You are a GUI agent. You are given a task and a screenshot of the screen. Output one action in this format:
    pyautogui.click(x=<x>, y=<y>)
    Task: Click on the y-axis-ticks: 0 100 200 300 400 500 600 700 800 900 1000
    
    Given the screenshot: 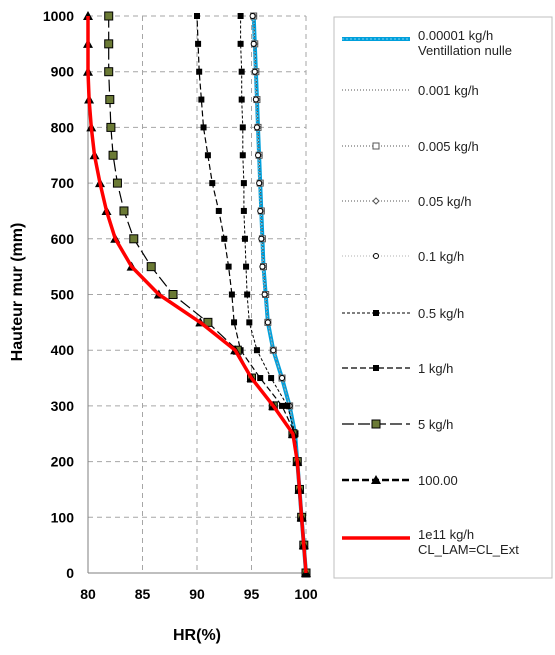 What is the action you would take?
    pyautogui.click(x=58, y=294)
    